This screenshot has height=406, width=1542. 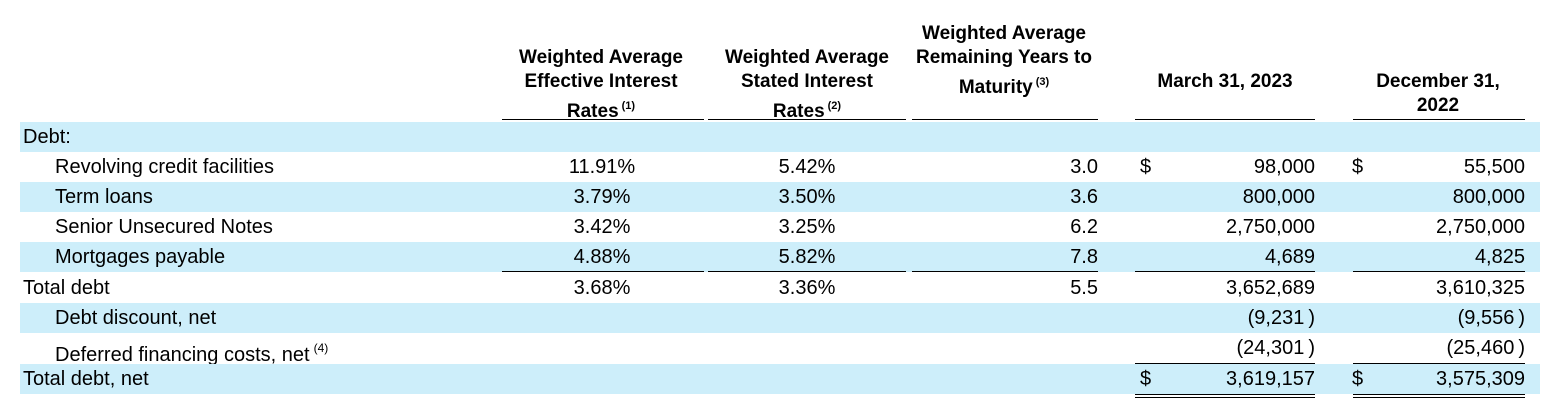 What do you see at coordinates (602, 257) in the screenshot?
I see `effective-rate-cell: 4.88%` at bounding box center [602, 257].